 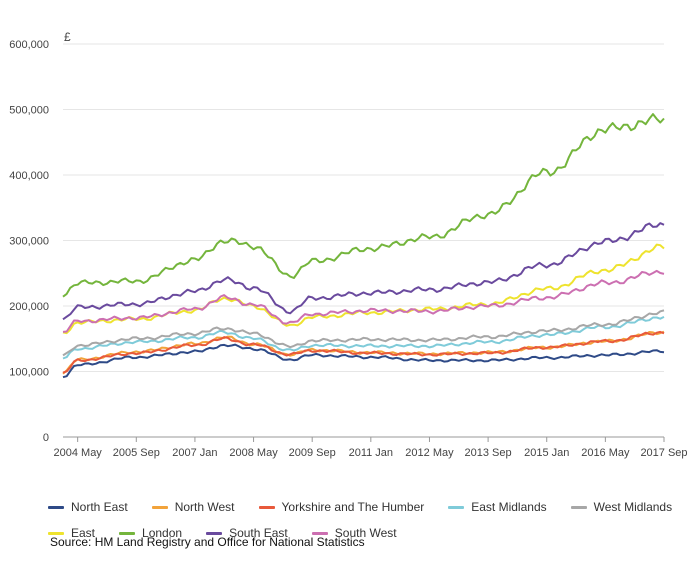 What do you see at coordinates (488, 453) in the screenshot?
I see `x-tick-label: 2013 Sep` at bounding box center [488, 453].